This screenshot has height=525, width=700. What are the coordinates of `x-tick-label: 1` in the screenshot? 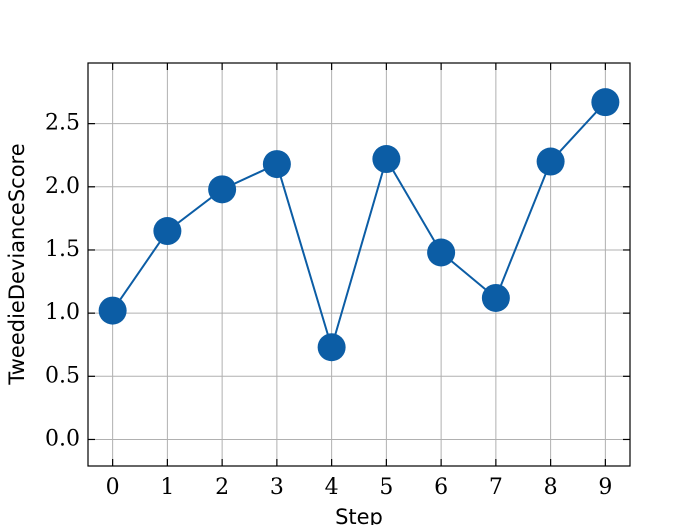 It's located at (167, 487).